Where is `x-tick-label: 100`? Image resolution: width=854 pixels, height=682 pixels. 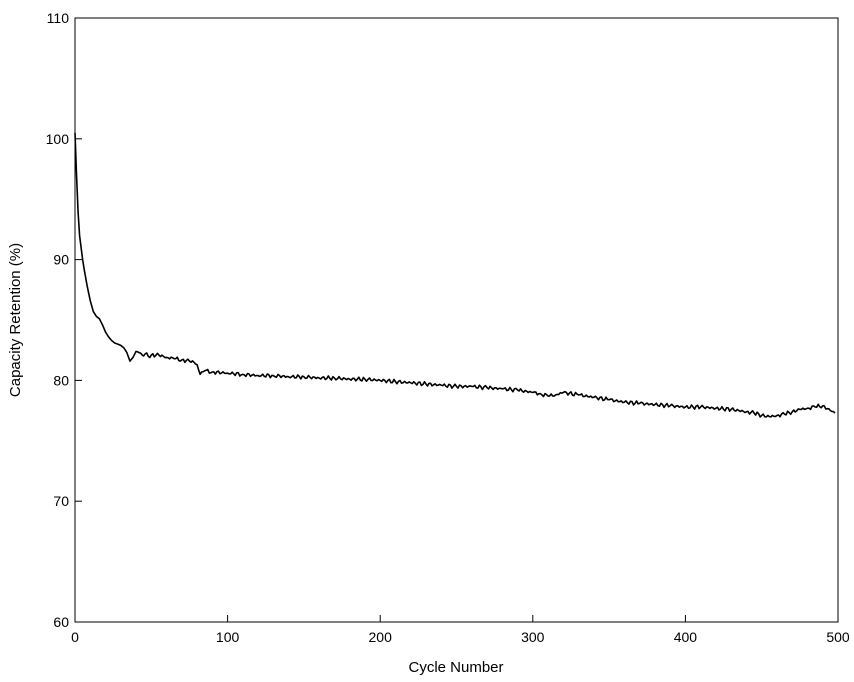
x-tick-label: 100 is located at coordinates (228, 637).